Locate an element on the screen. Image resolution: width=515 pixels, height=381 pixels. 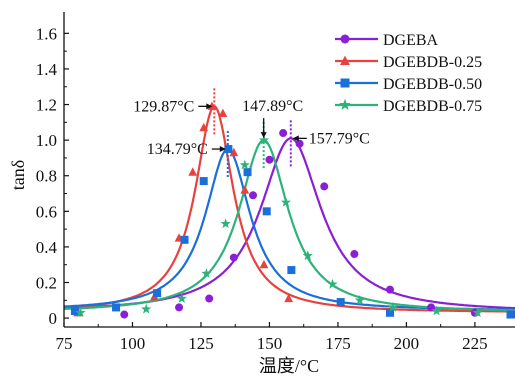
y-axis-label: tanδ is located at coordinates (18, 175).